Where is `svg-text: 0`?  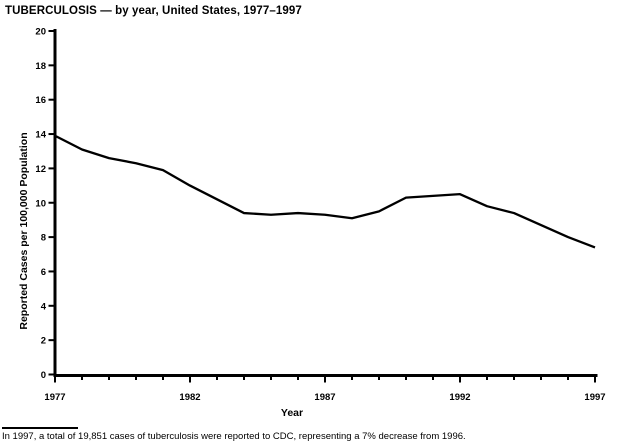
svg-text: 0 is located at coordinates (43, 375).